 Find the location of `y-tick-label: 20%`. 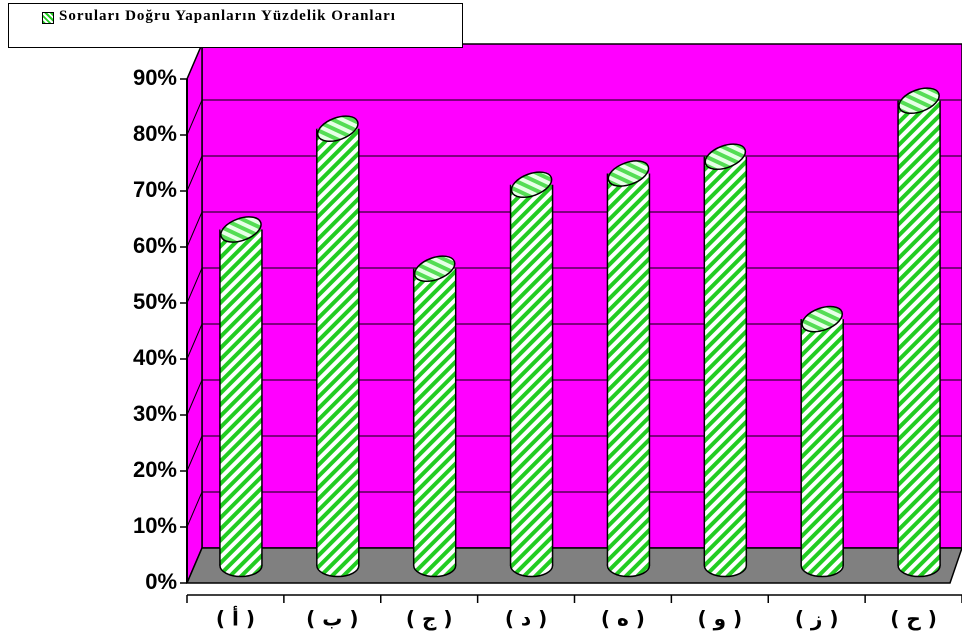

y-tick-label: 20% is located at coordinates (155, 469).